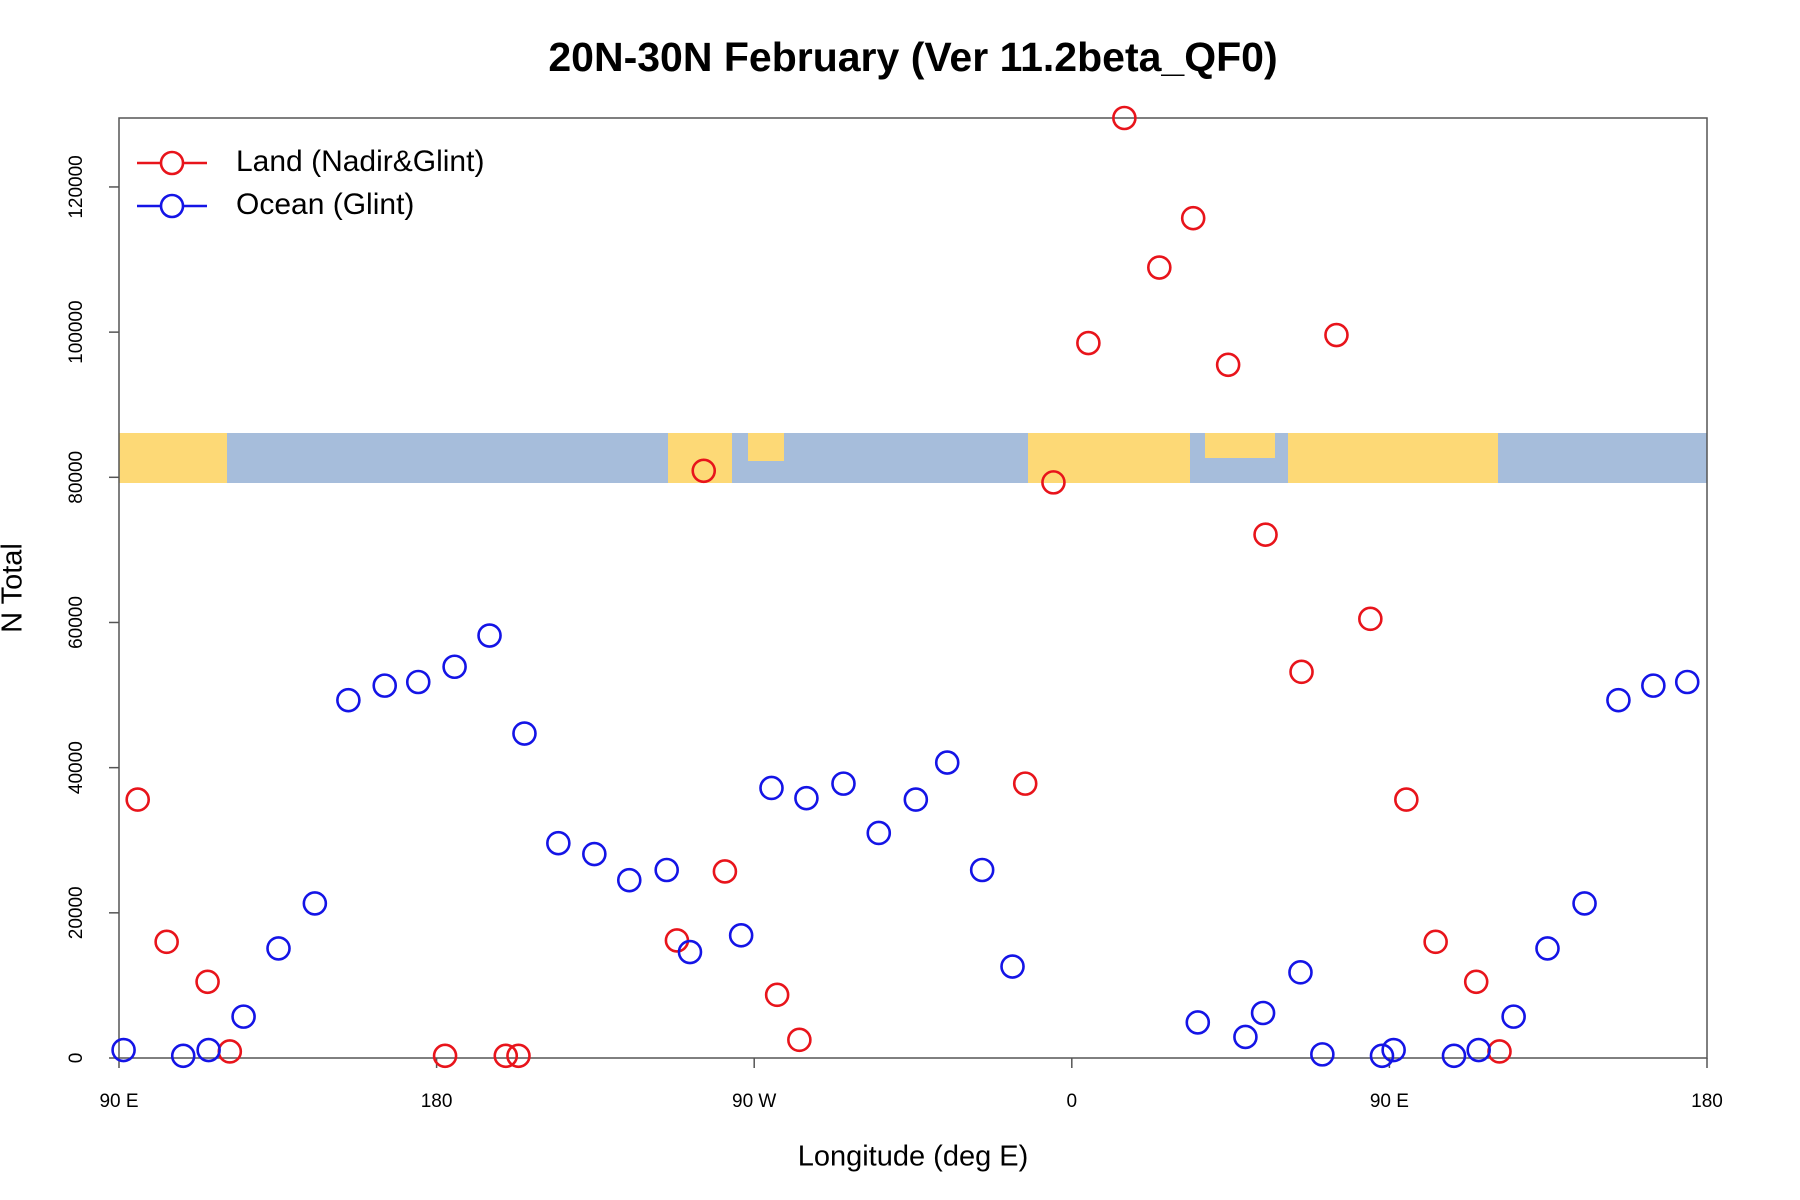  I want to click on x-axis-title: Longitude (deg E), so click(913, 1157).